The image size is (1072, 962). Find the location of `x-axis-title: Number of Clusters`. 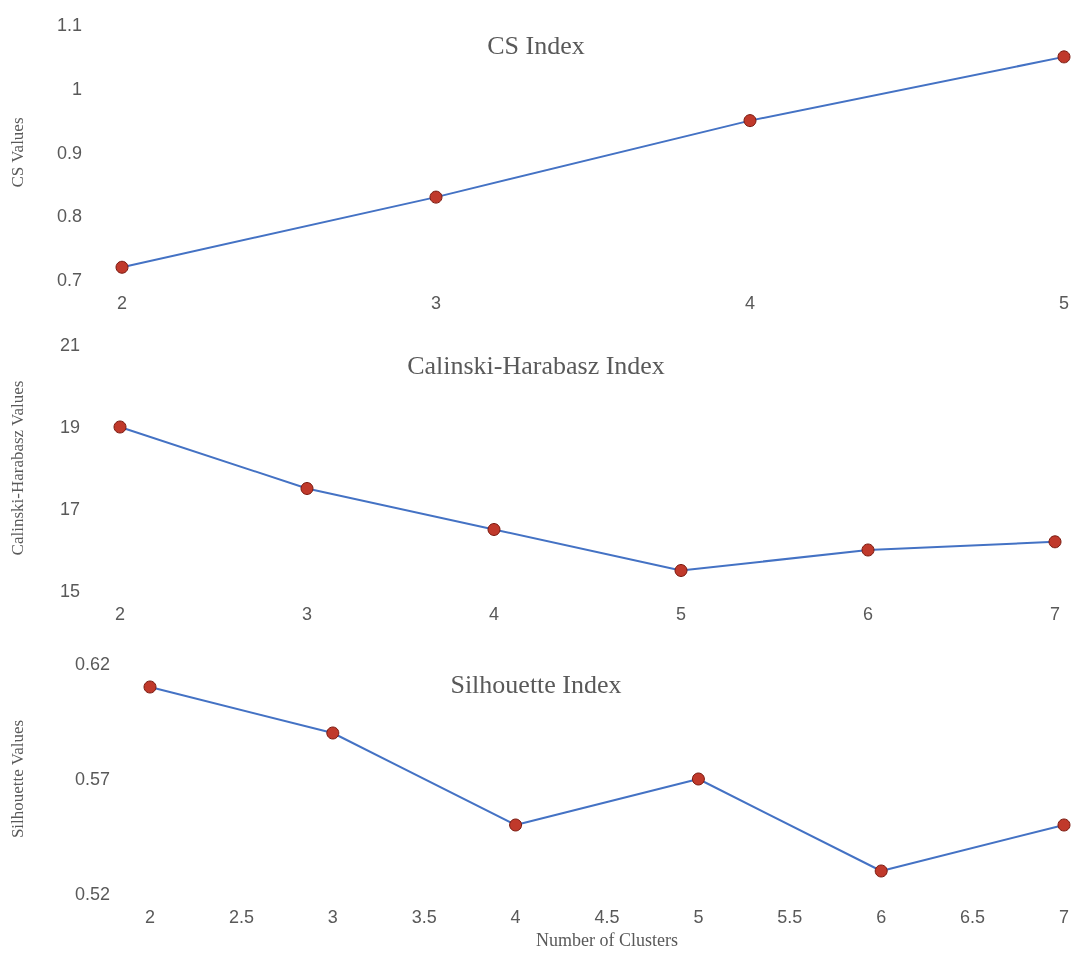

x-axis-title: Number of Clusters is located at coordinates (607, 939).